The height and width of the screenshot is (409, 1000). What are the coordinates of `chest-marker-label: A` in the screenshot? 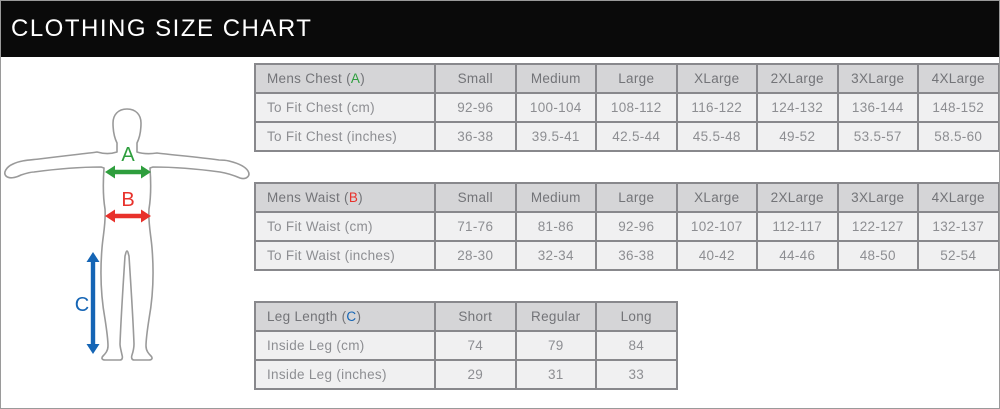 It's located at (128, 155).